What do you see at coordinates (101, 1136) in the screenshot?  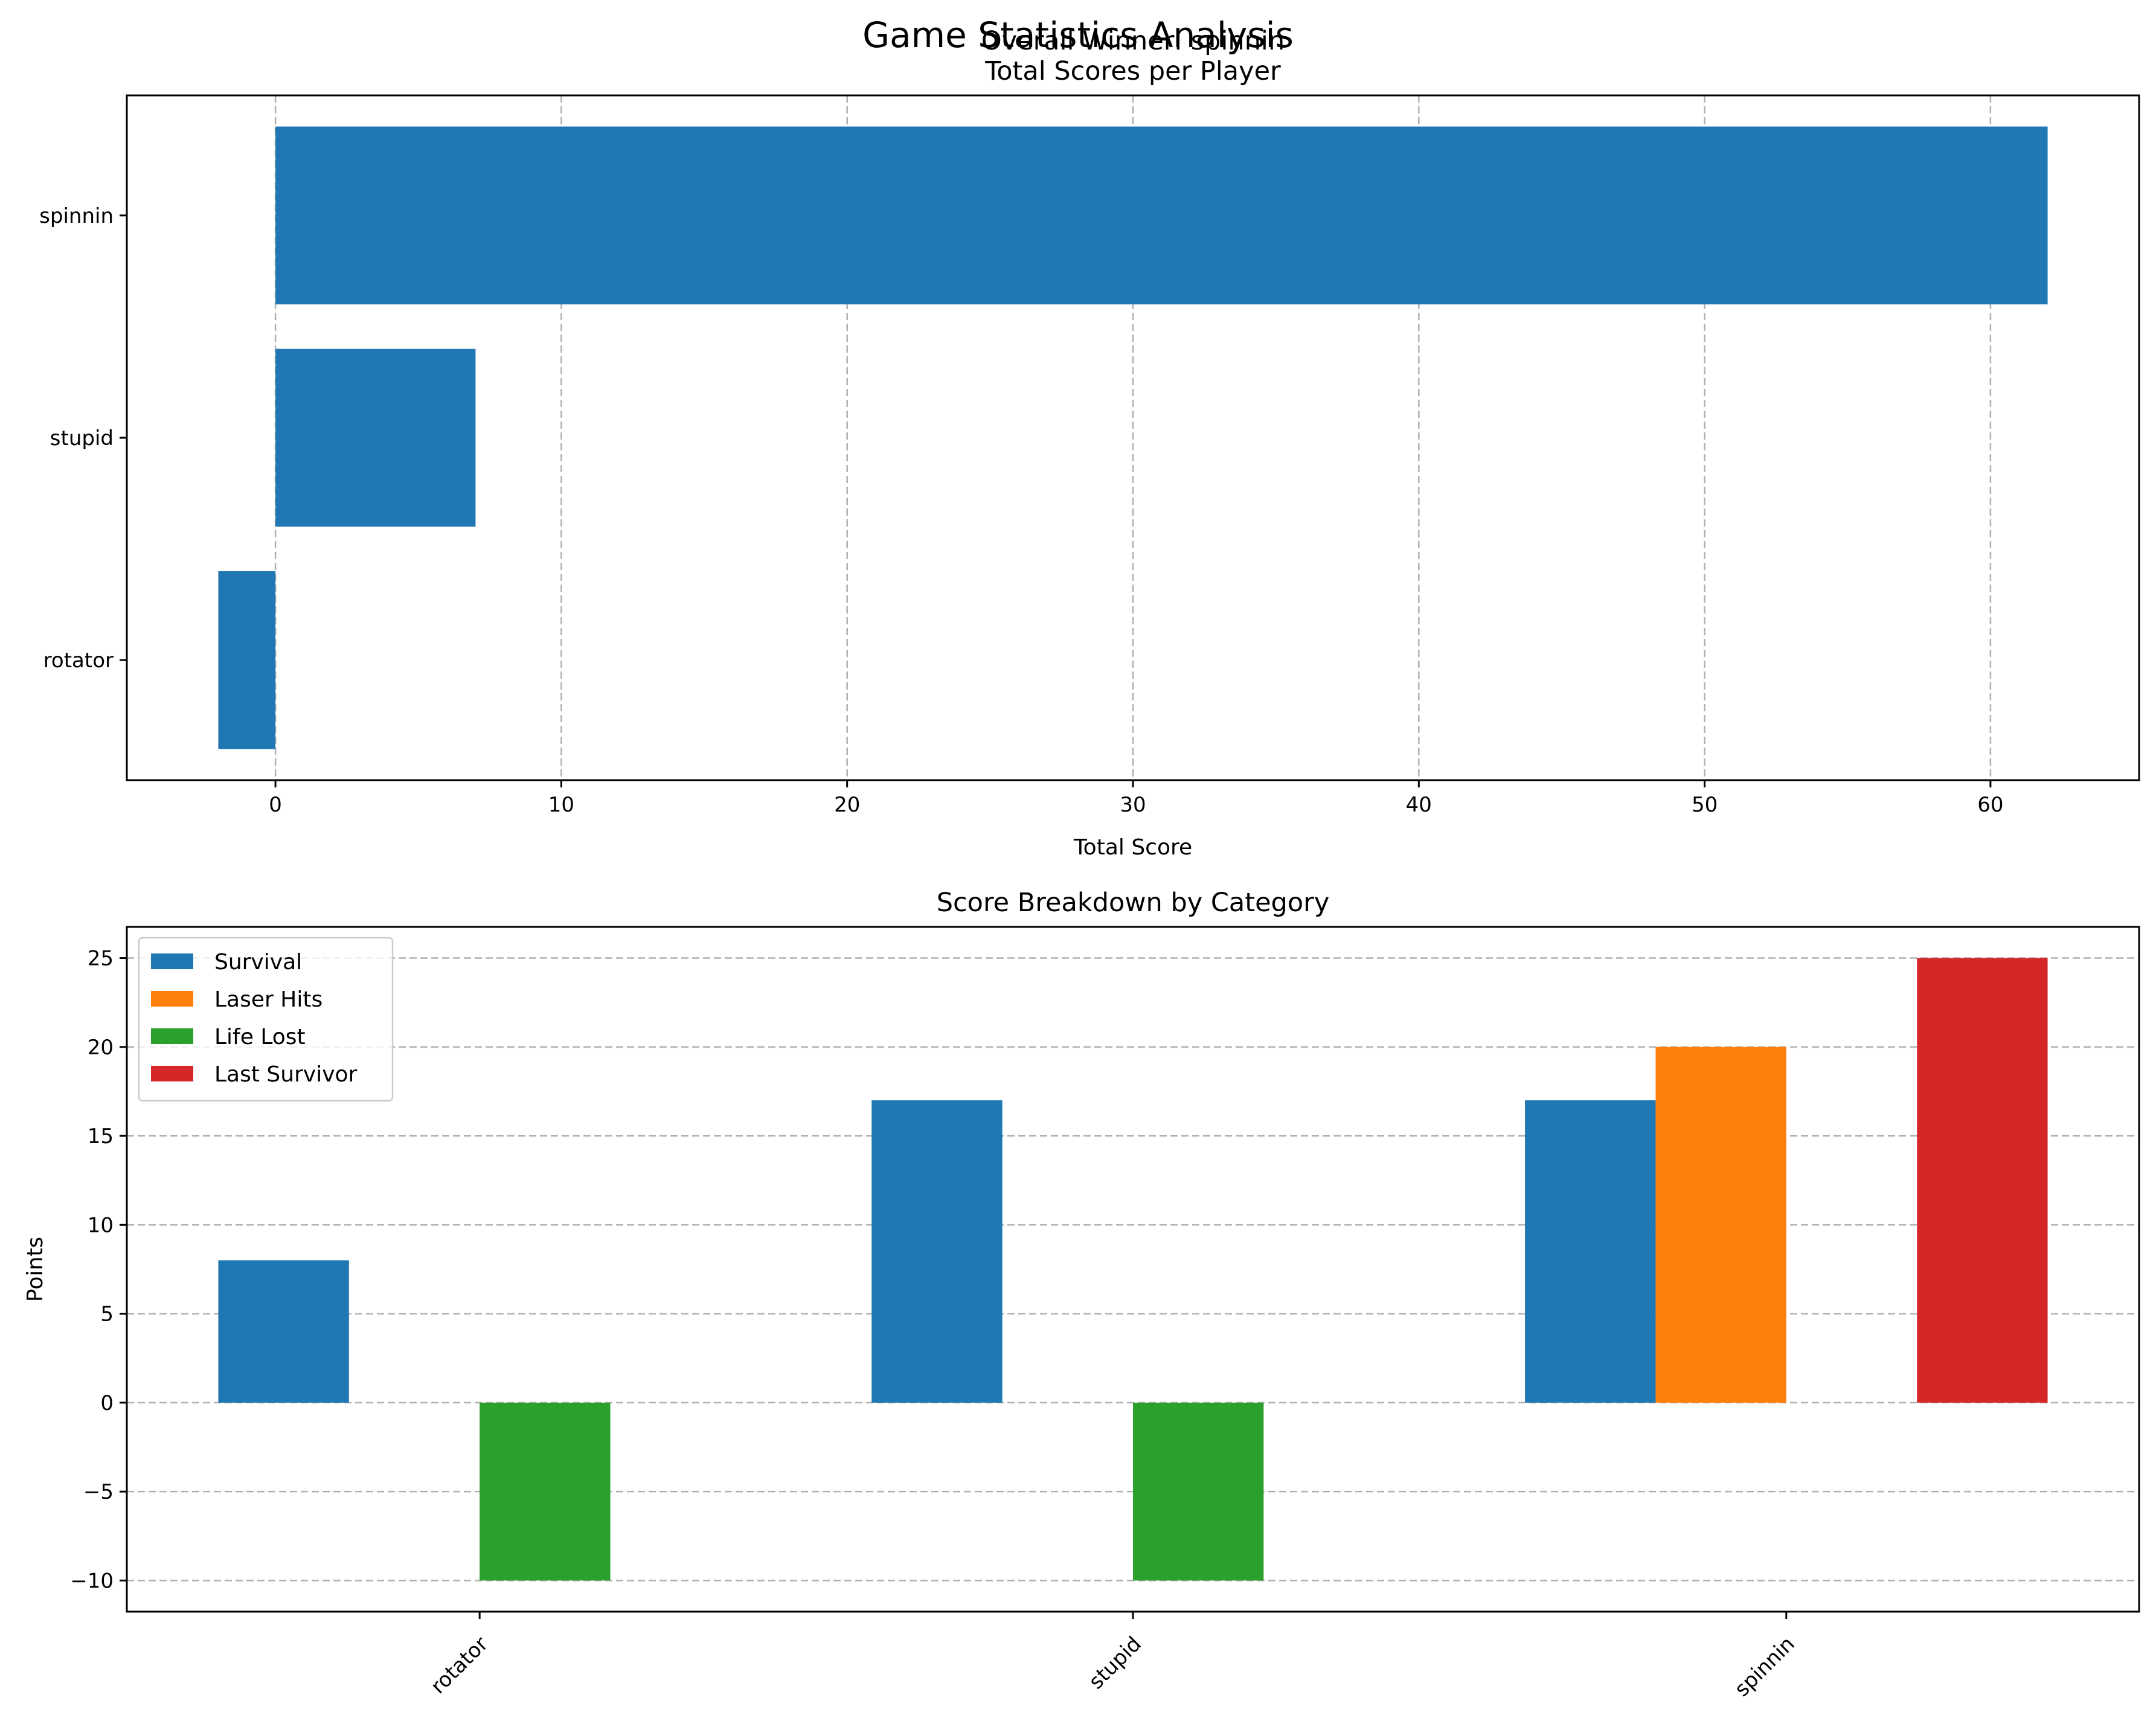 I see `chart2-y-tick-label: 15` at bounding box center [101, 1136].